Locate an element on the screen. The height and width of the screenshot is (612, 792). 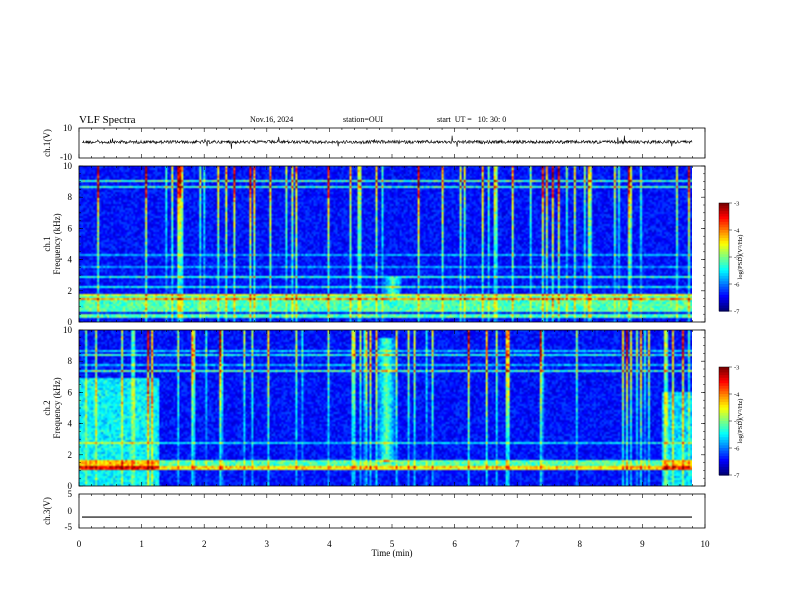
ch2-colorbar-tick-label: -5 is located at coordinates (736, 422).